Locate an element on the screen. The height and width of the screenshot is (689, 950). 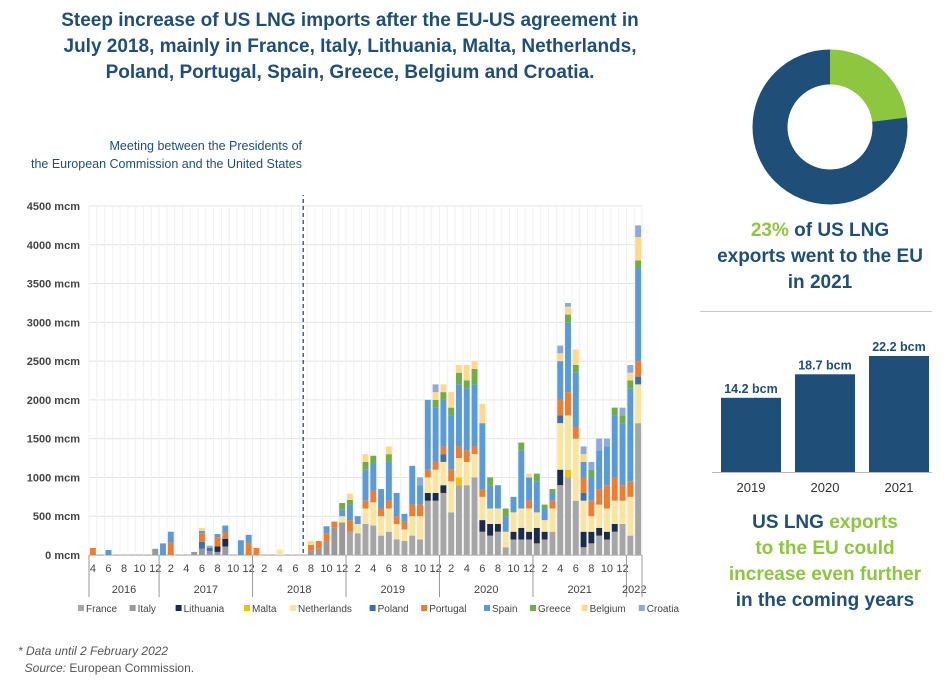
annual-value-label: 14.2 bcm is located at coordinates (751, 389).